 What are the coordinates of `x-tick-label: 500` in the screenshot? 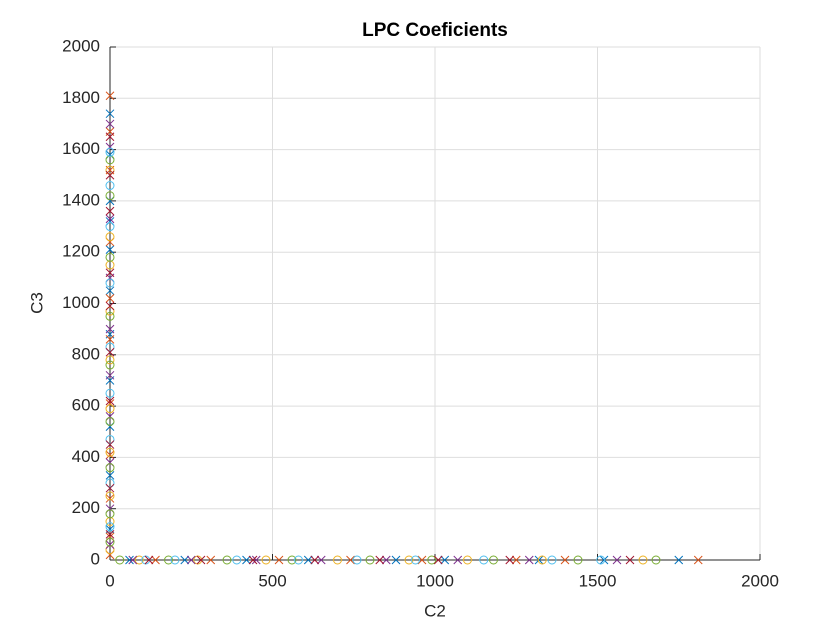 It's located at (272, 580).